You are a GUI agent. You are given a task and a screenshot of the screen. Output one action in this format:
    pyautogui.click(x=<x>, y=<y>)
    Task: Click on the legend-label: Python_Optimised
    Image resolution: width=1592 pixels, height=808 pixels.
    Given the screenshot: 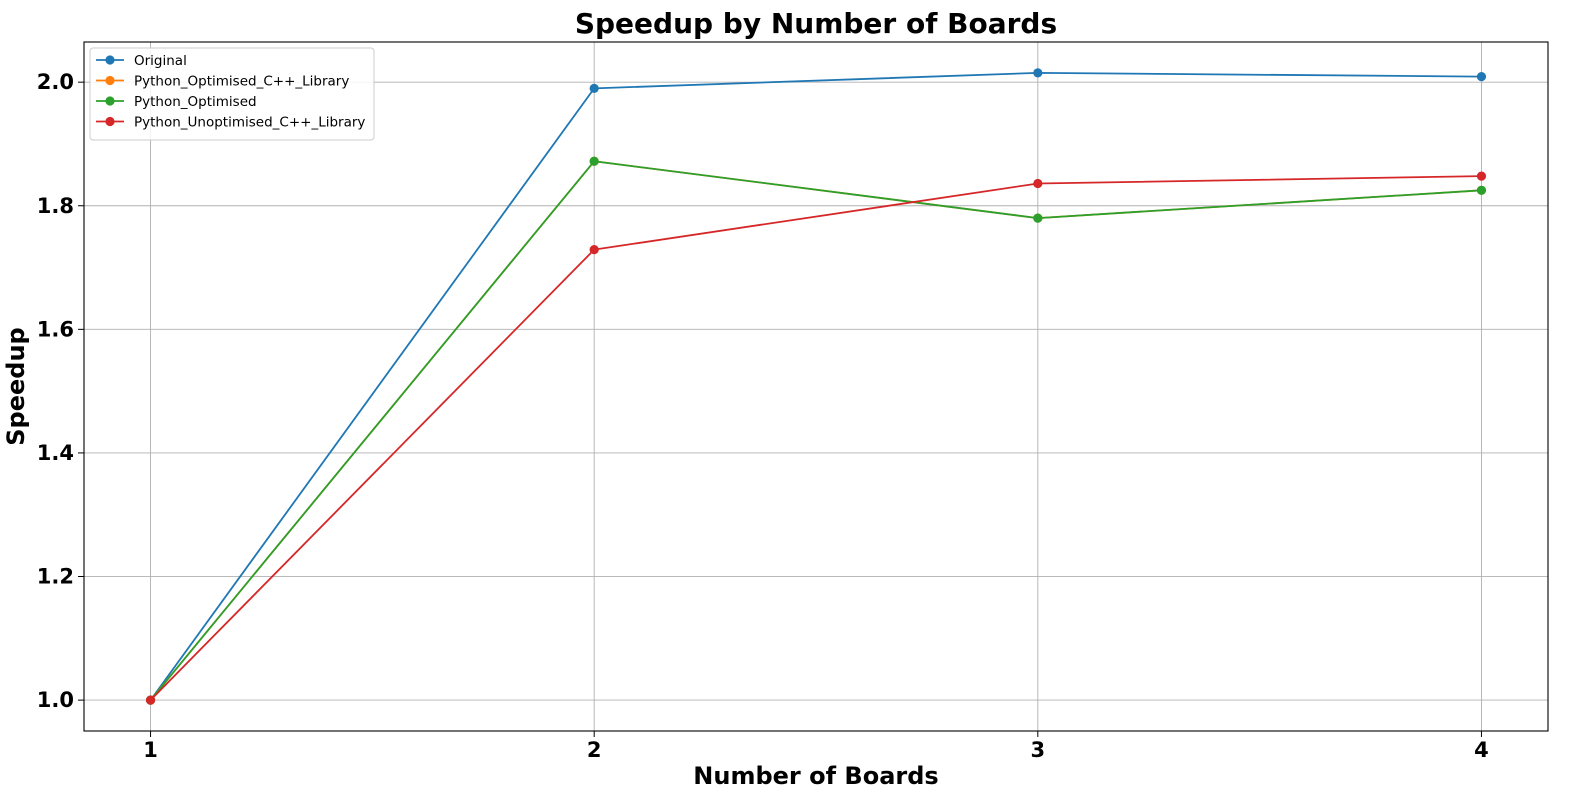 What is the action you would take?
    pyautogui.click(x=195, y=102)
    